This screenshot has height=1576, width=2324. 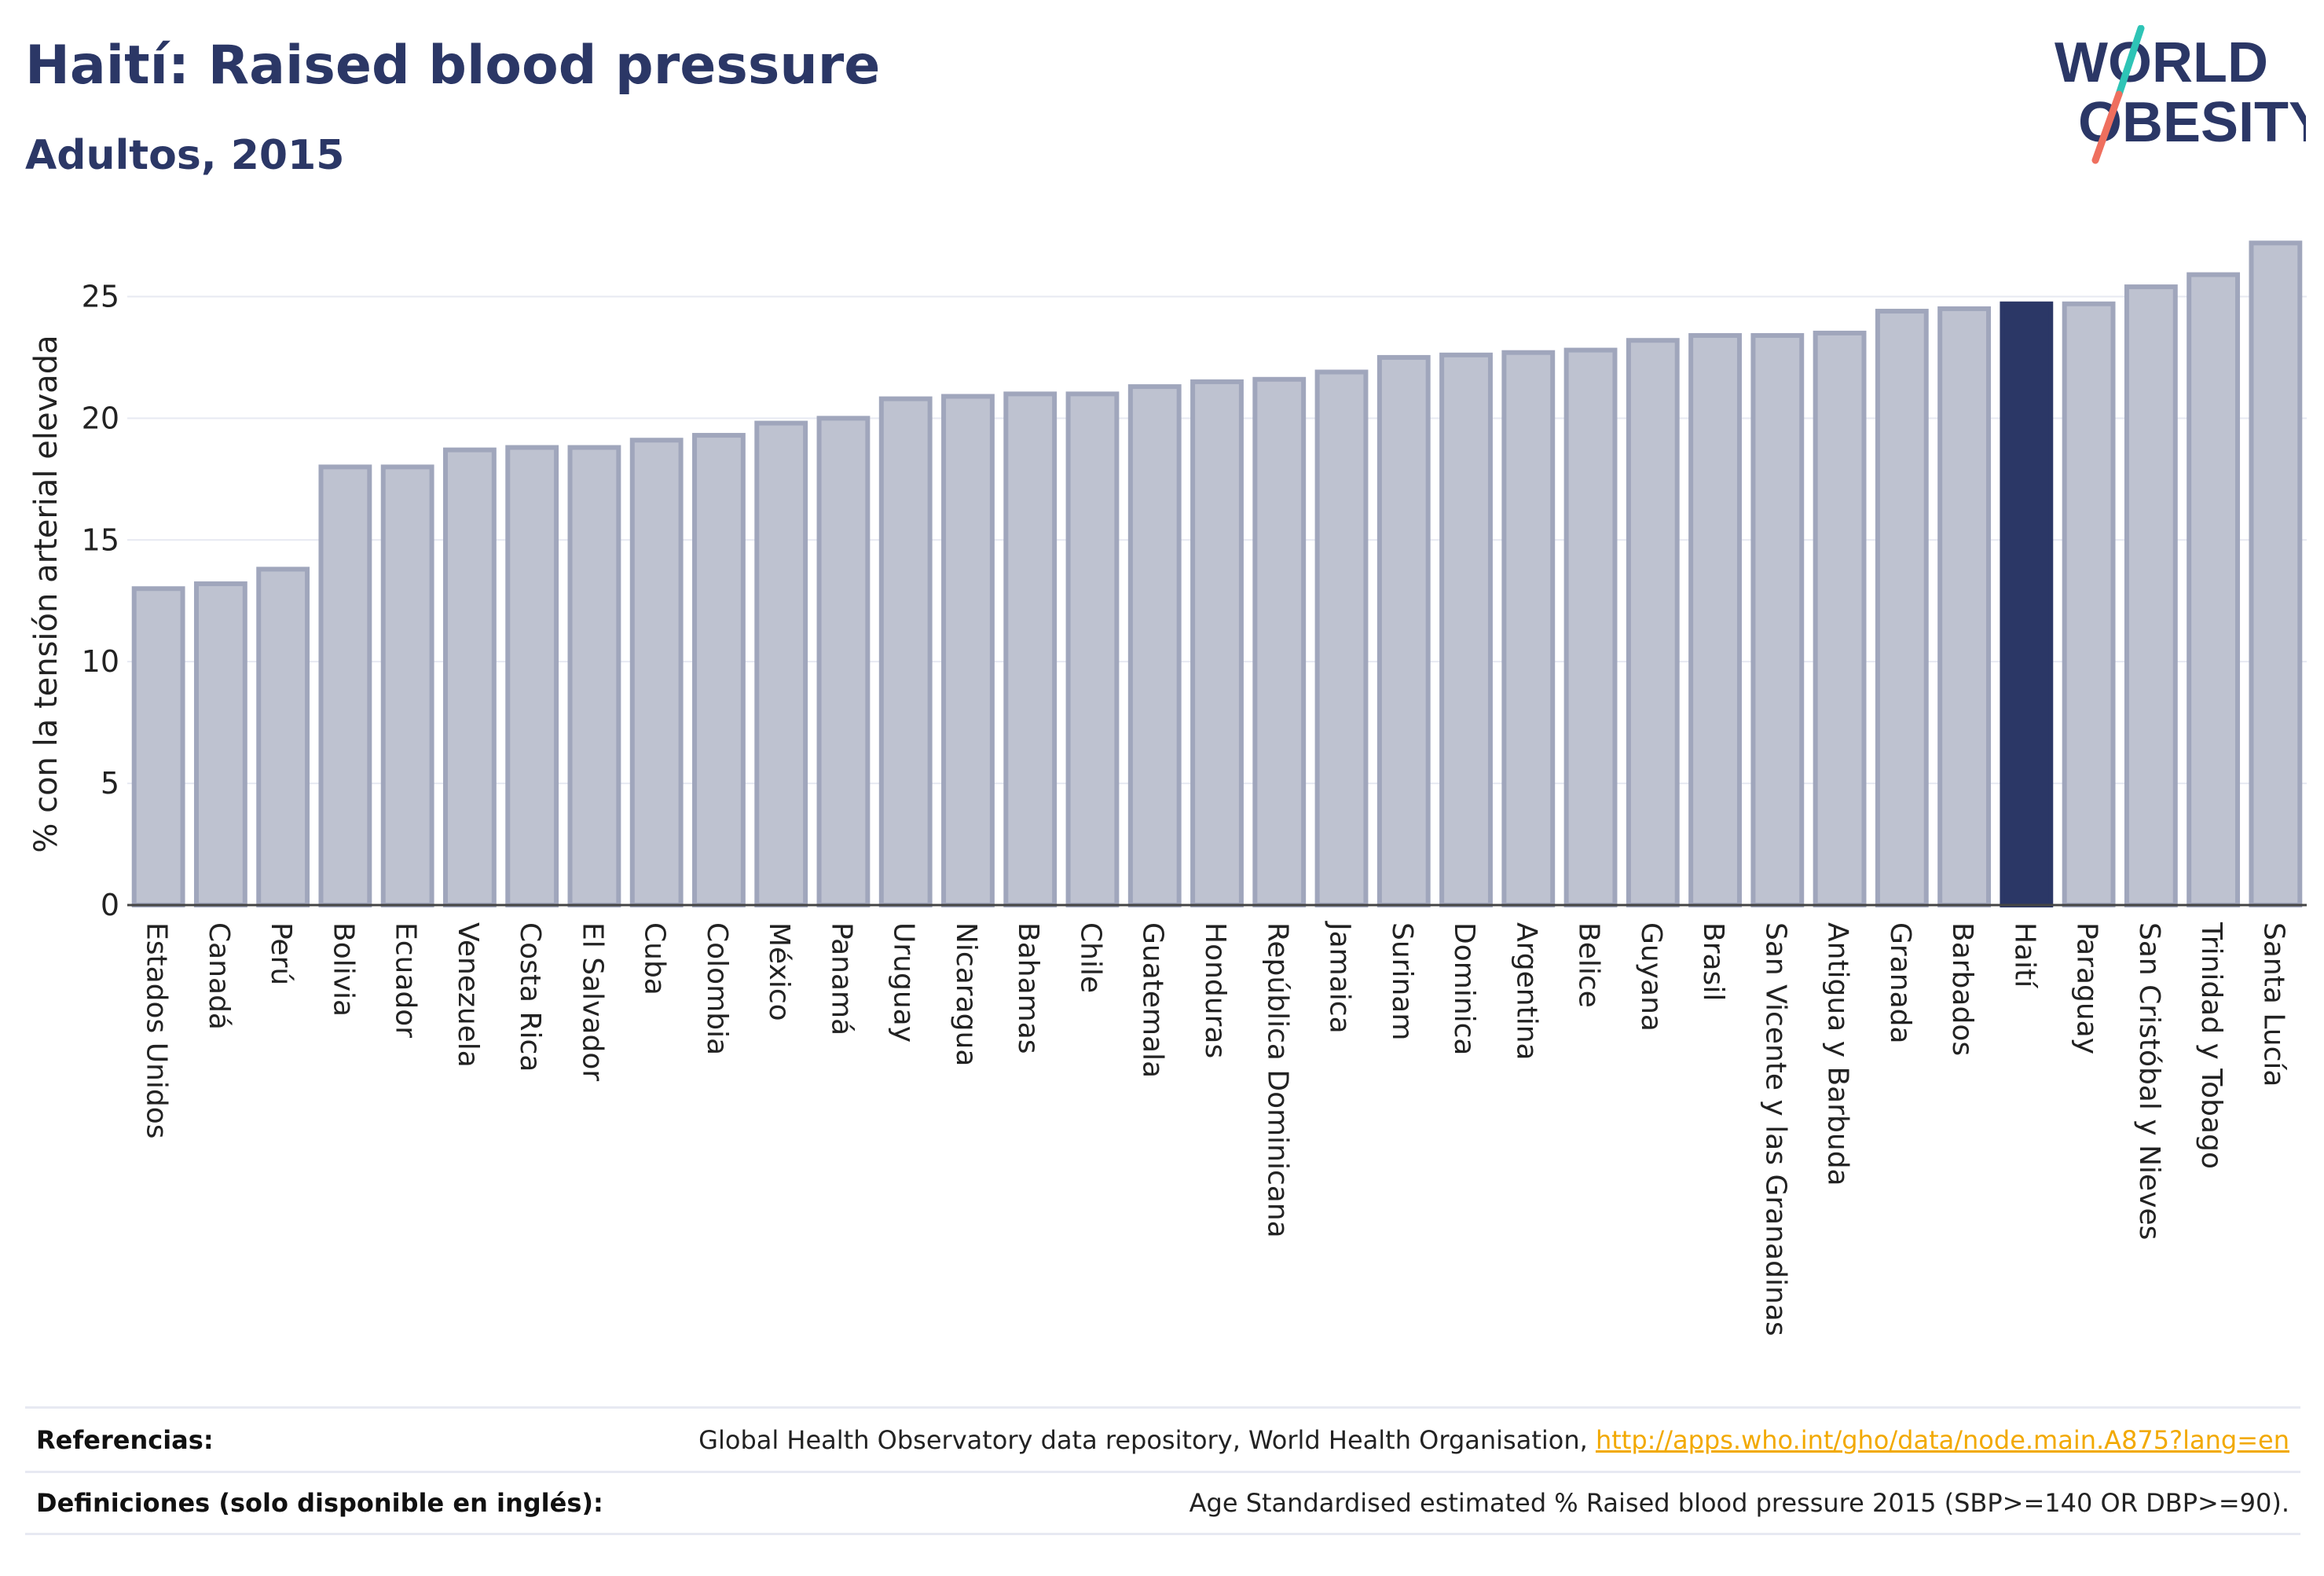 I want to click on x-tick-label: Venezuela, so click(x=468, y=995).